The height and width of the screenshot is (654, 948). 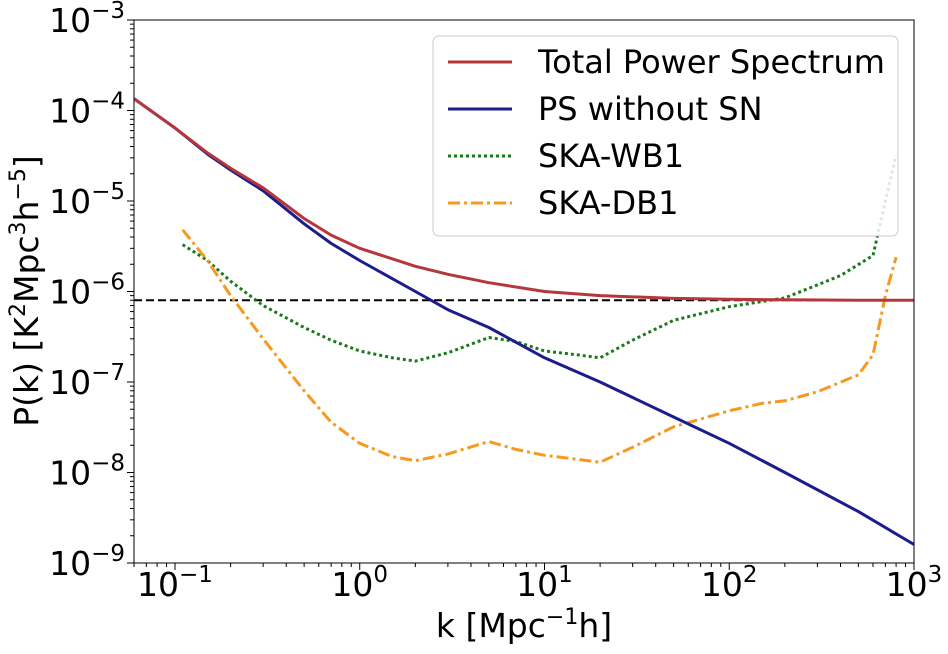 I want to click on y-tick-label: 10⁻⁵, so click(x=87, y=200).